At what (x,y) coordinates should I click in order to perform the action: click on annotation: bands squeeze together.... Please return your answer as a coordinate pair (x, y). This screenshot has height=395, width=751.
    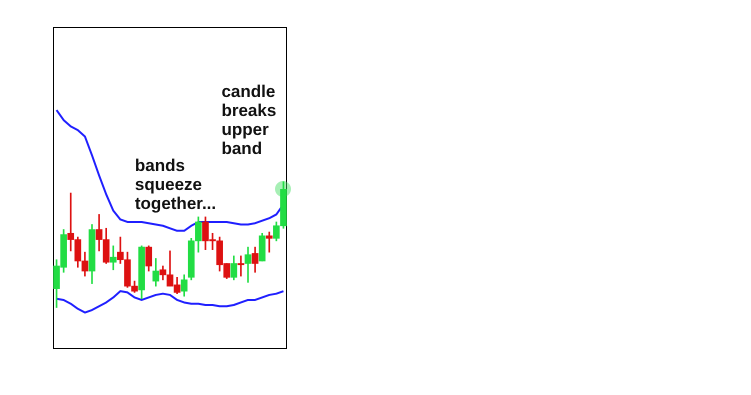
    Looking at the image, I should click on (175, 184).